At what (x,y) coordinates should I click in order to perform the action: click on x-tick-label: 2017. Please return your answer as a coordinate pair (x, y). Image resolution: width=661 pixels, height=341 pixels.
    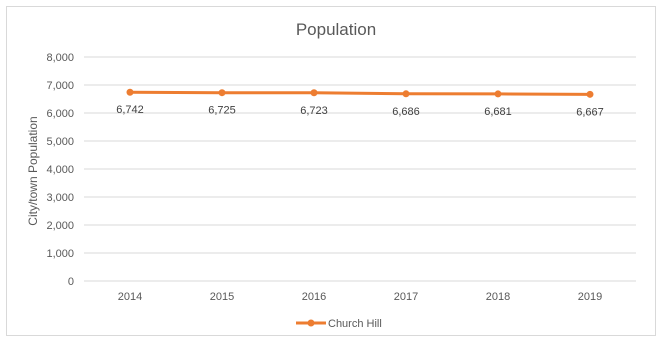
    Looking at the image, I should click on (406, 297).